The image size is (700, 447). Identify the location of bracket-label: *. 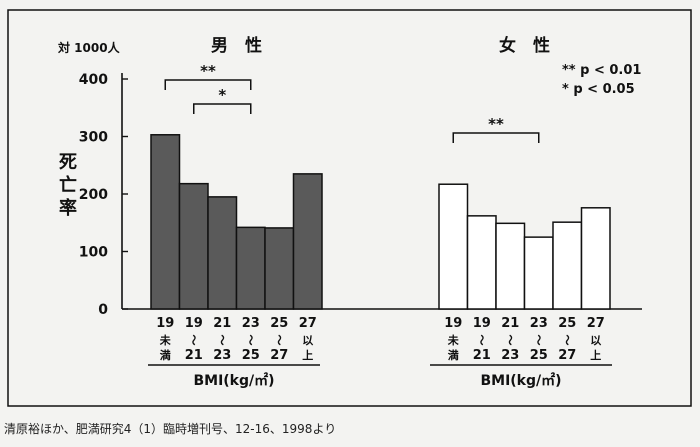
(222, 95).